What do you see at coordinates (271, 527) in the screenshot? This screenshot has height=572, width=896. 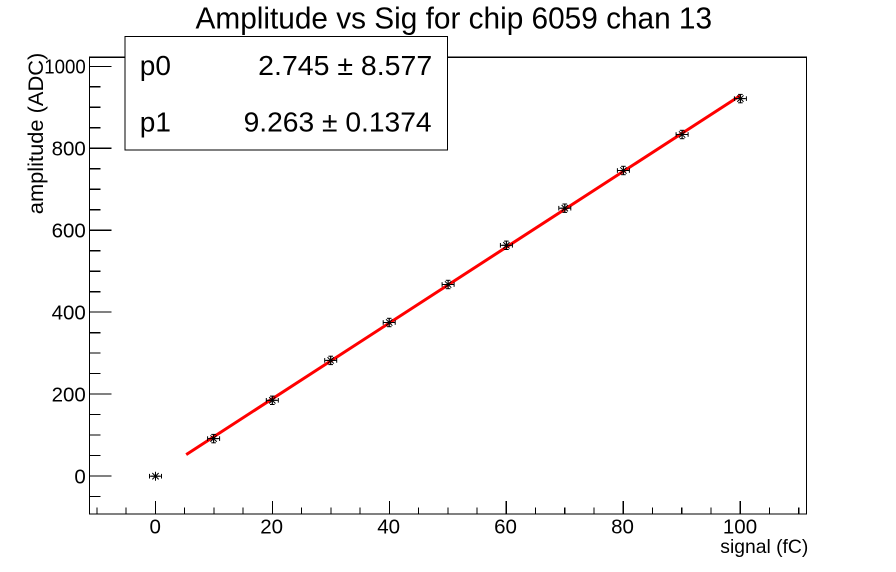 I see `svg-text: 20` at bounding box center [271, 527].